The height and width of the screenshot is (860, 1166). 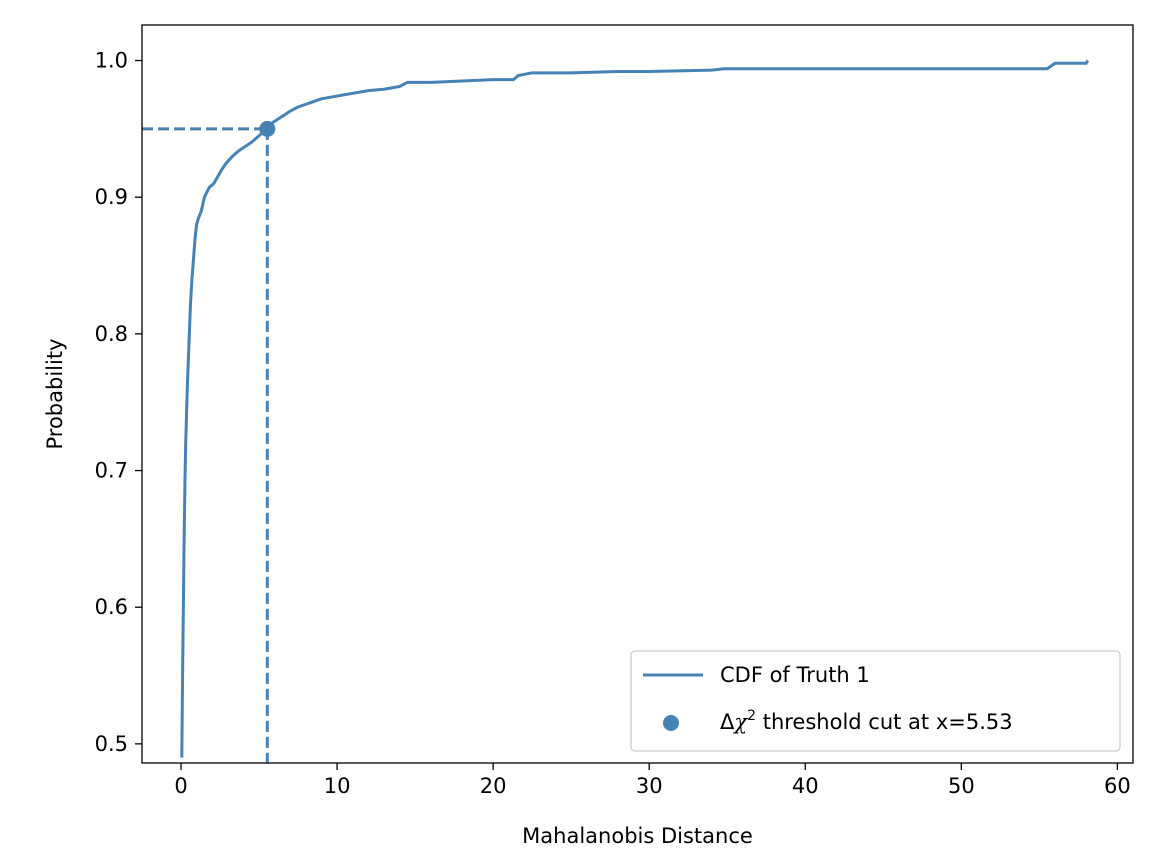 I want to click on legend-dot-swatch, so click(x=671, y=723).